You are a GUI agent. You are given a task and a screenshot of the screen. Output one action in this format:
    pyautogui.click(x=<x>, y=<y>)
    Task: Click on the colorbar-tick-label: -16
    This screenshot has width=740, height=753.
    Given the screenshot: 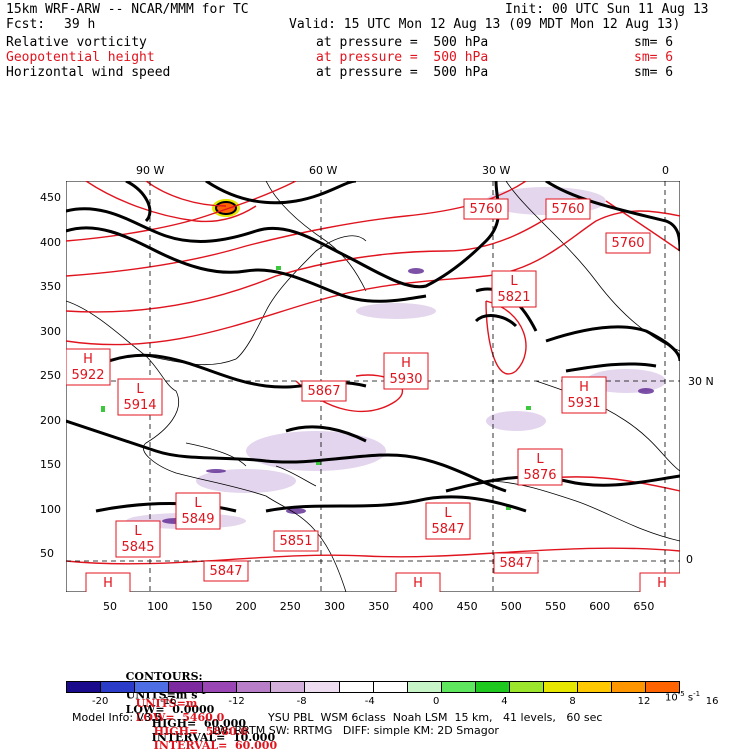 What is the action you would take?
    pyautogui.click(x=168, y=701)
    